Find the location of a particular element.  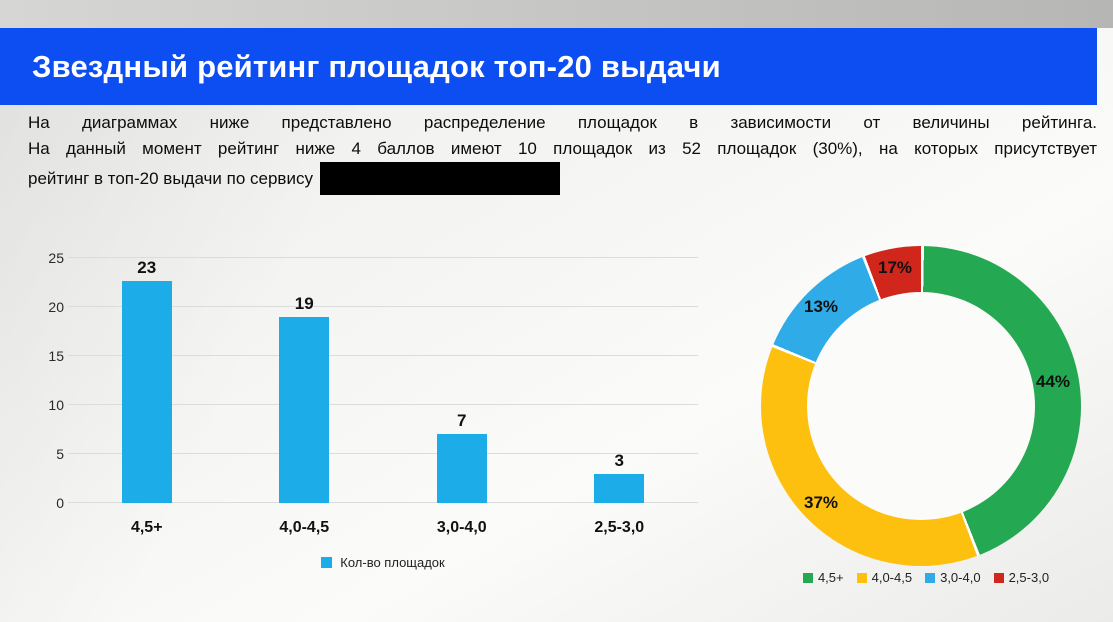

donut-percent-label: 44% is located at coordinates (1053, 381).